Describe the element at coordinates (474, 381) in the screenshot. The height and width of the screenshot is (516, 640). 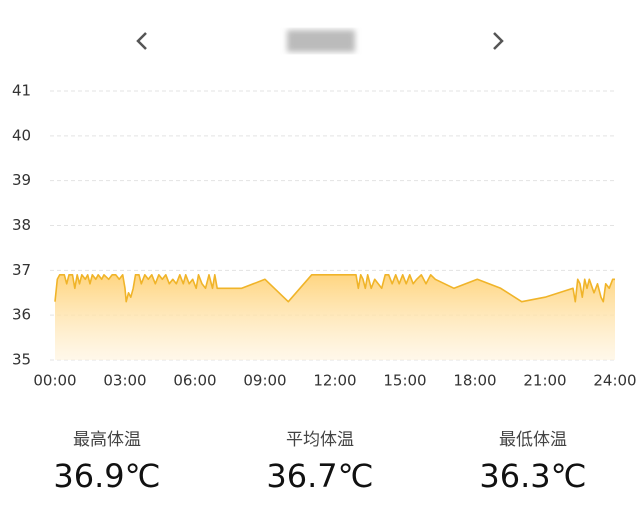
I see `x-tick-label: 18:00` at that location.